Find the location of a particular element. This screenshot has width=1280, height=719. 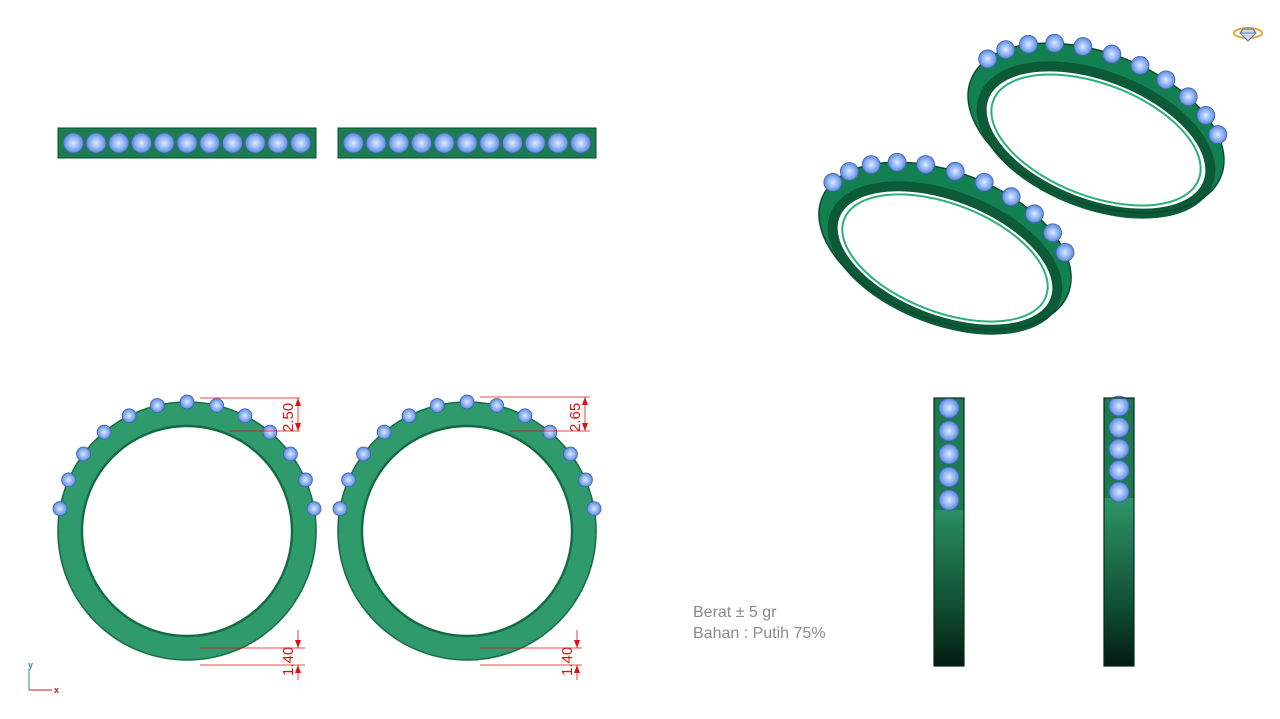

axis-y-label: y is located at coordinates (30, 665).